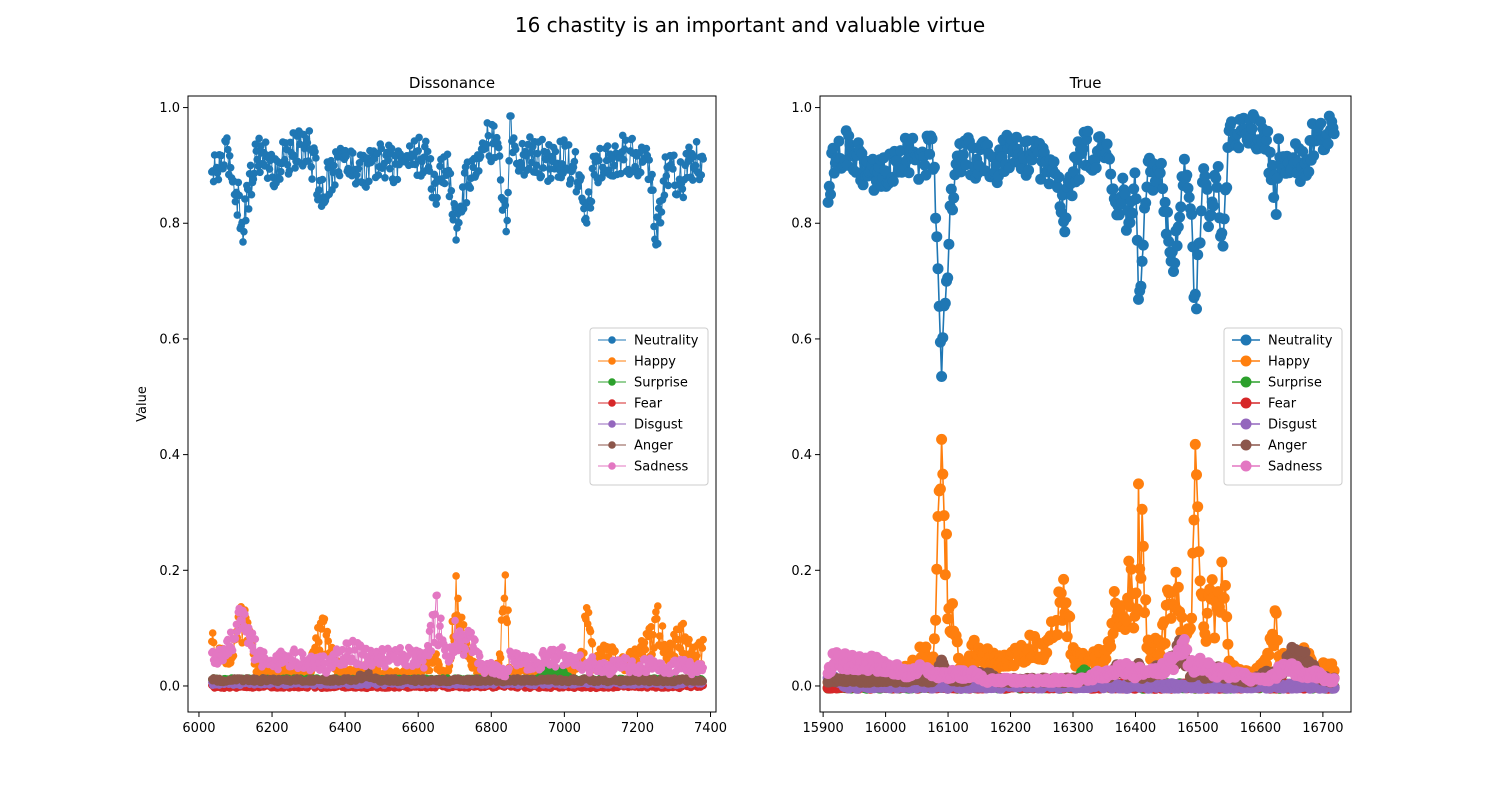  I want to click on series-sadness, so click(457, 636).